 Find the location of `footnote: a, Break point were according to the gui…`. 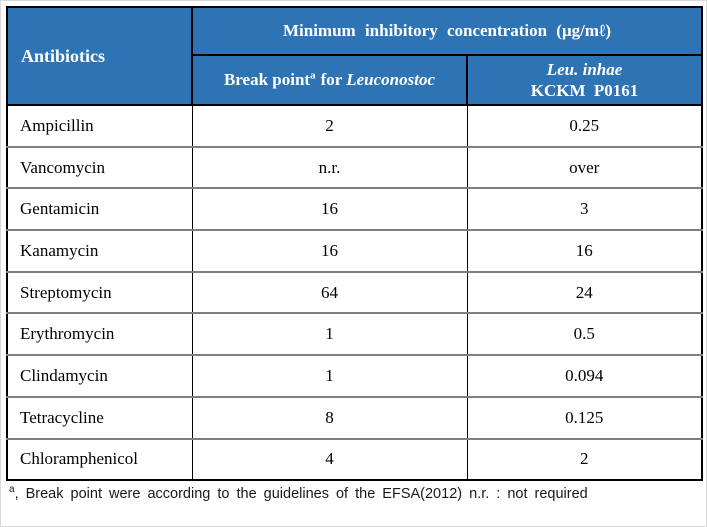

footnote: a, Break point were according to the gui… is located at coordinates (353, 493).